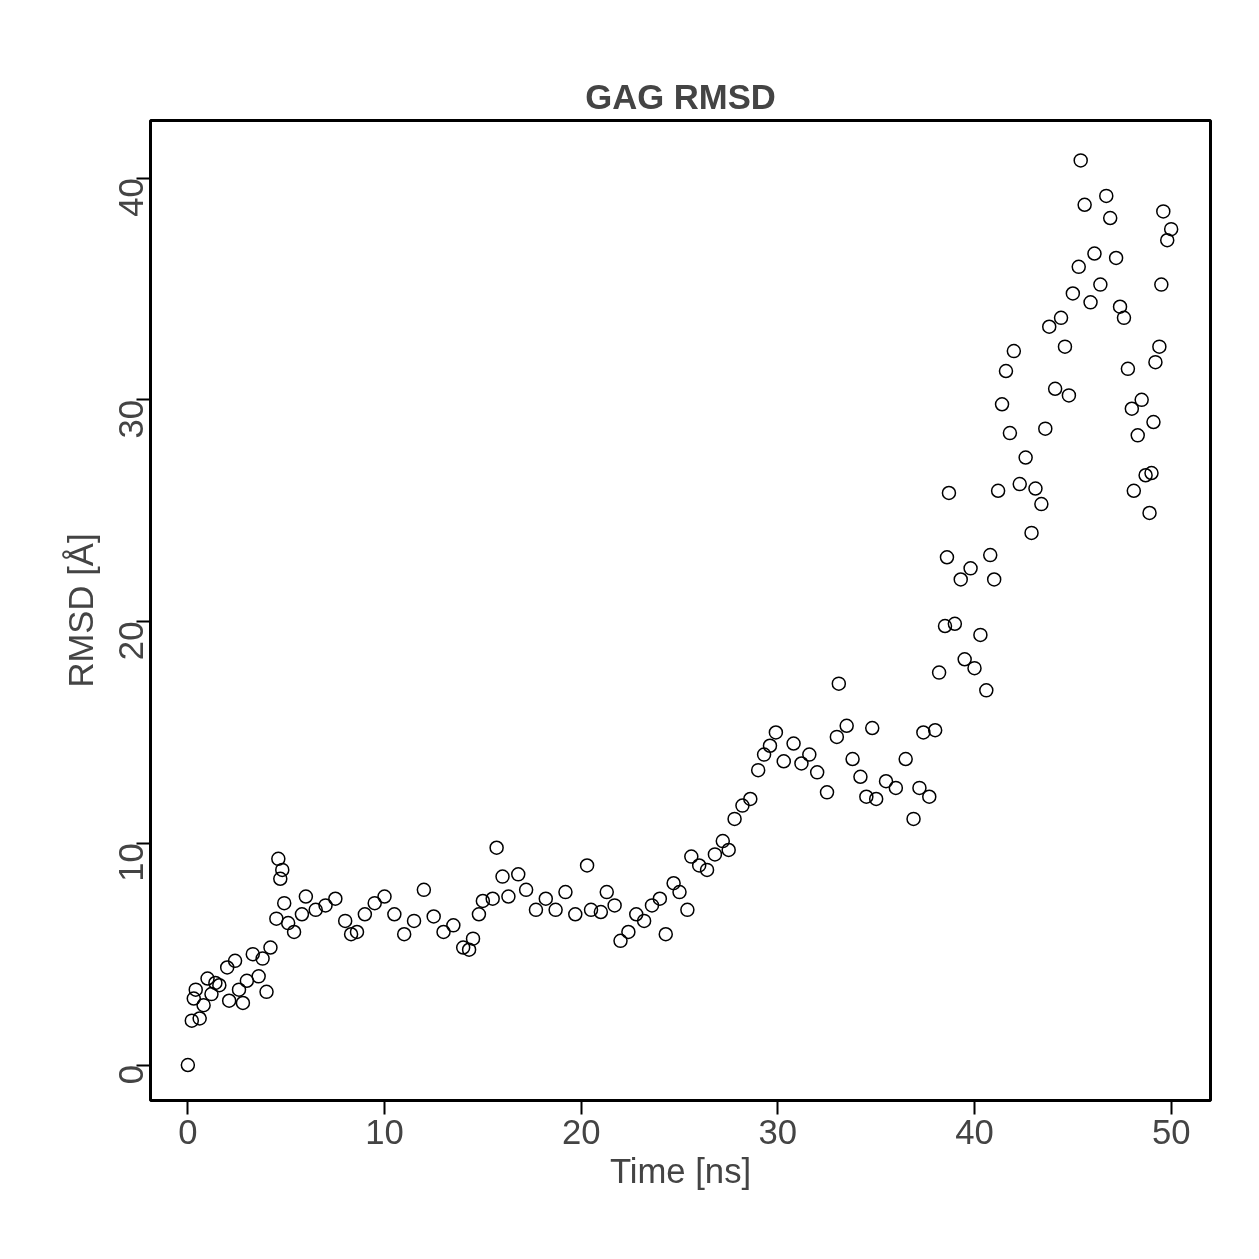 The image size is (1259, 1259). I want to click on y-axis-title: RMSD [Å], so click(80, 610).